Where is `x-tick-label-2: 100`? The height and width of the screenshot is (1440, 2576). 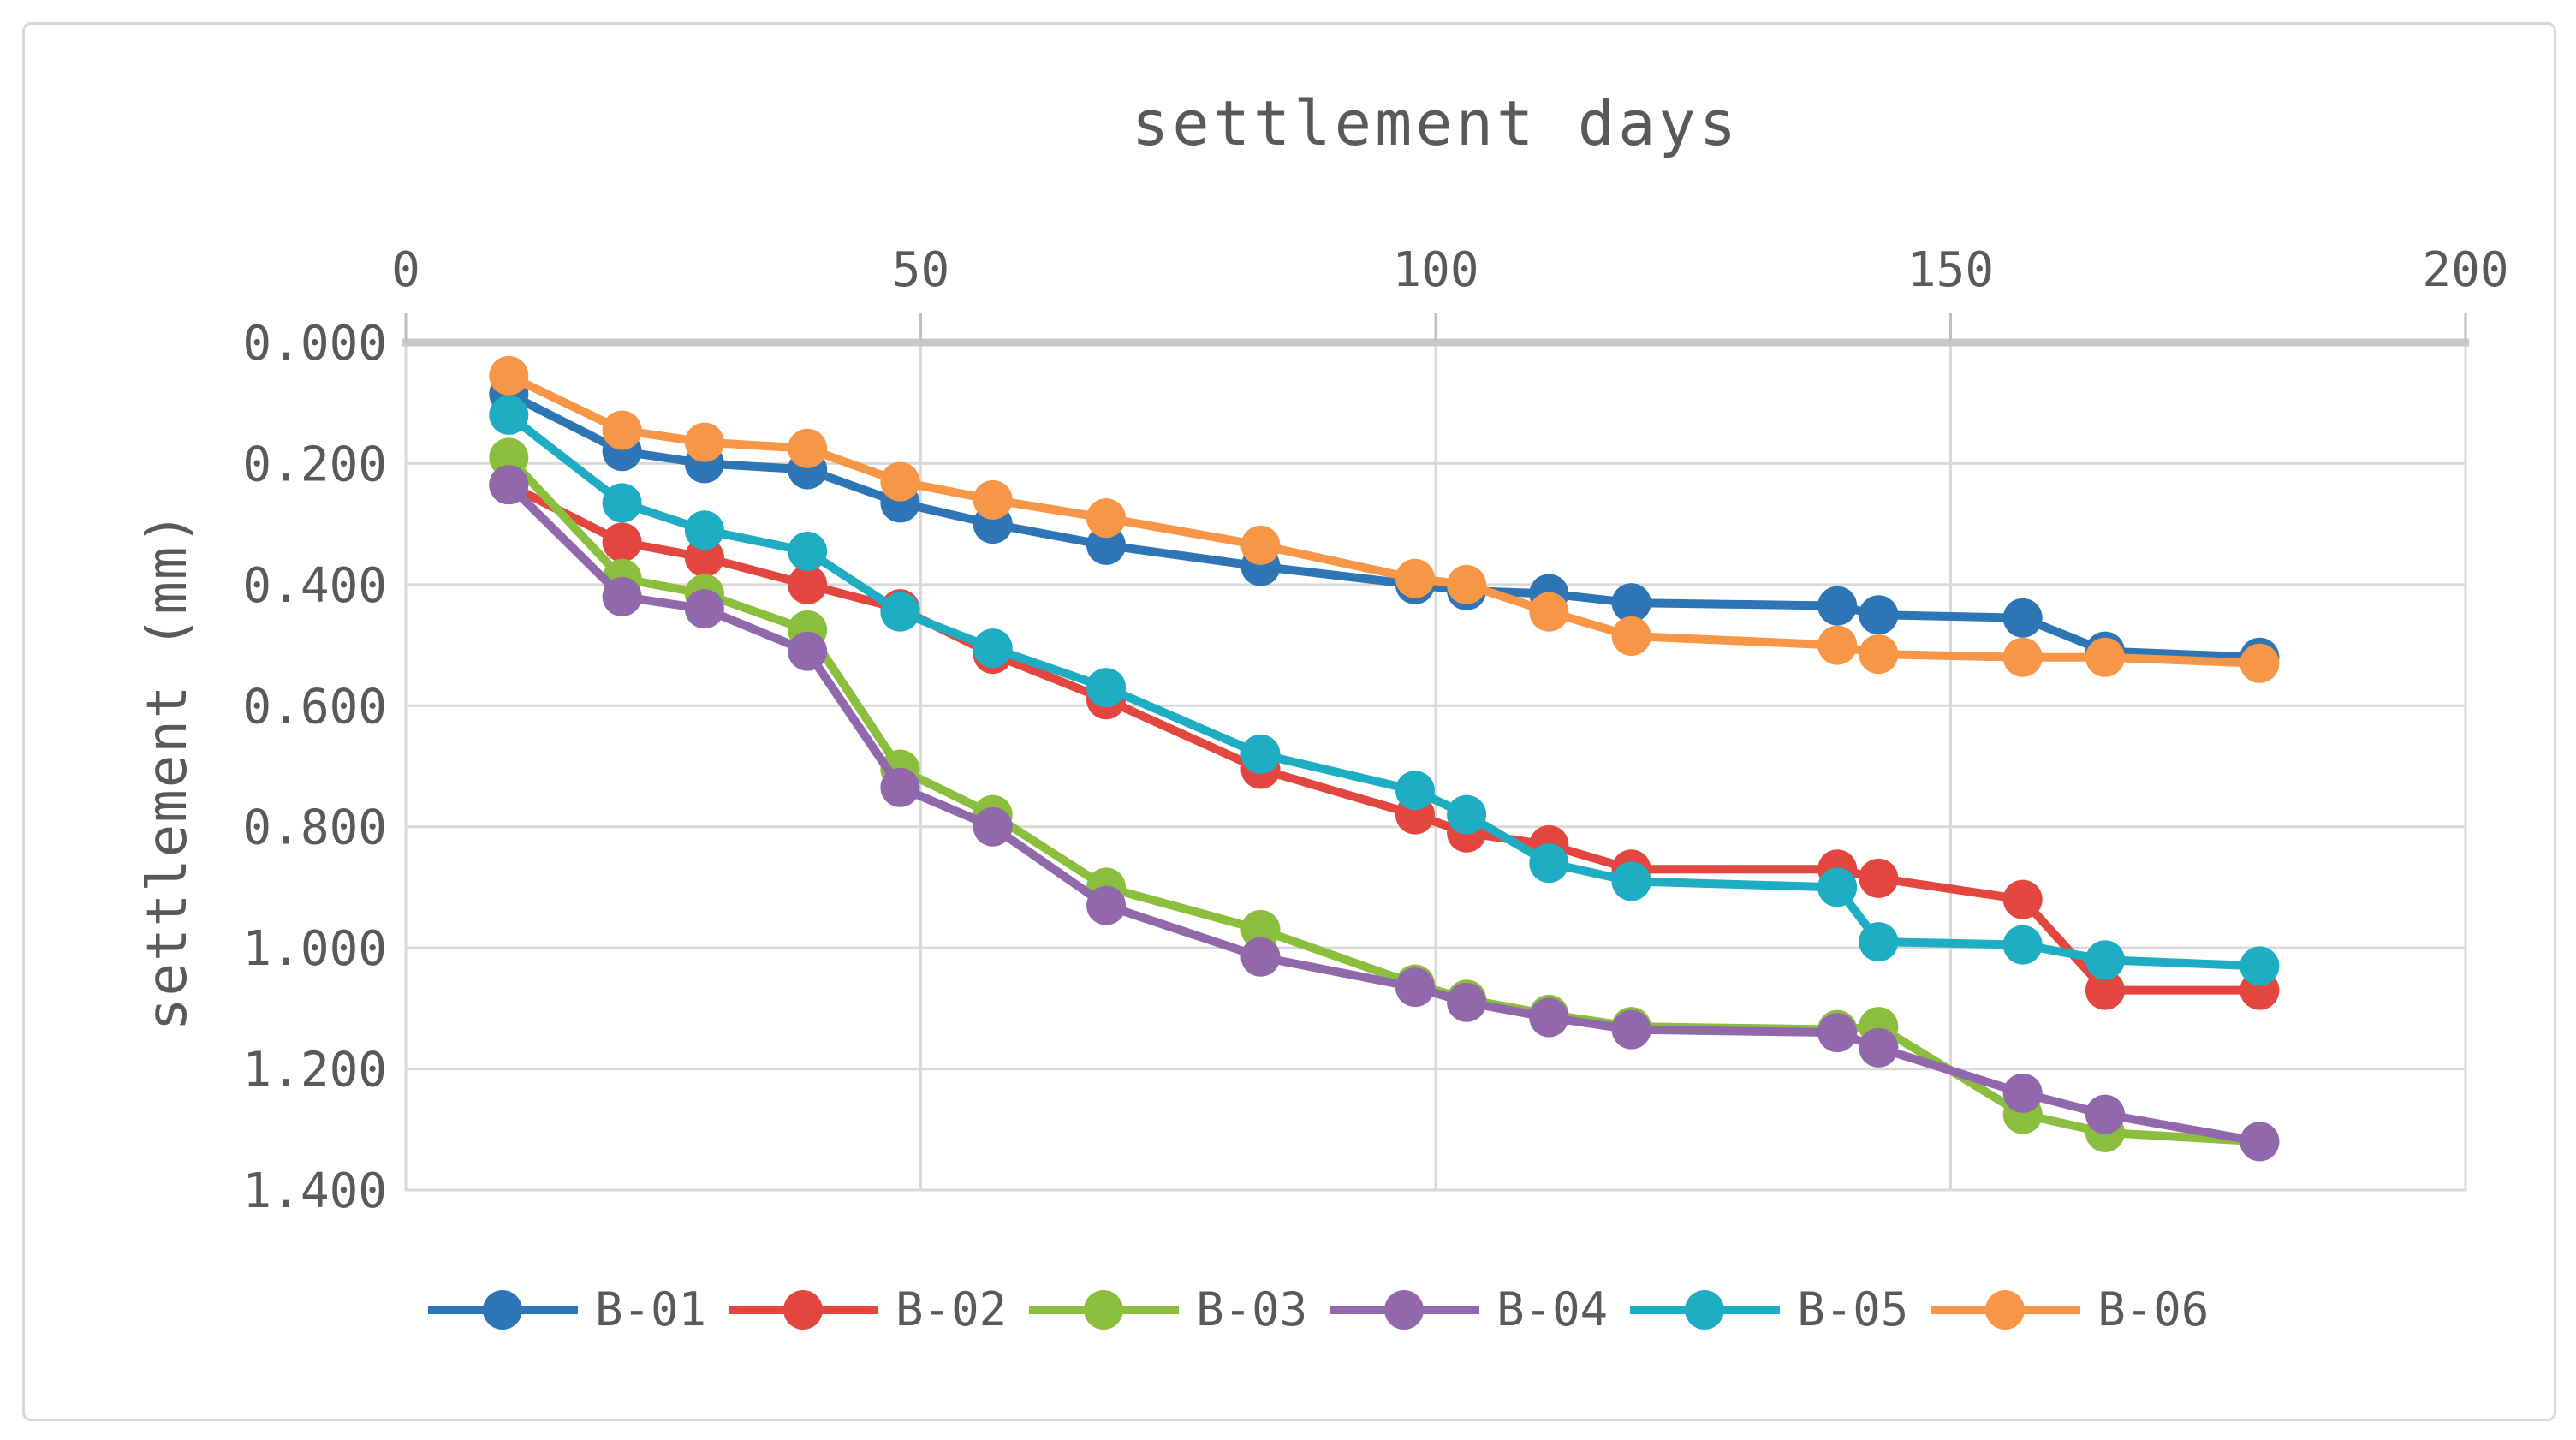 x-tick-label-2: 100 is located at coordinates (1435, 270).